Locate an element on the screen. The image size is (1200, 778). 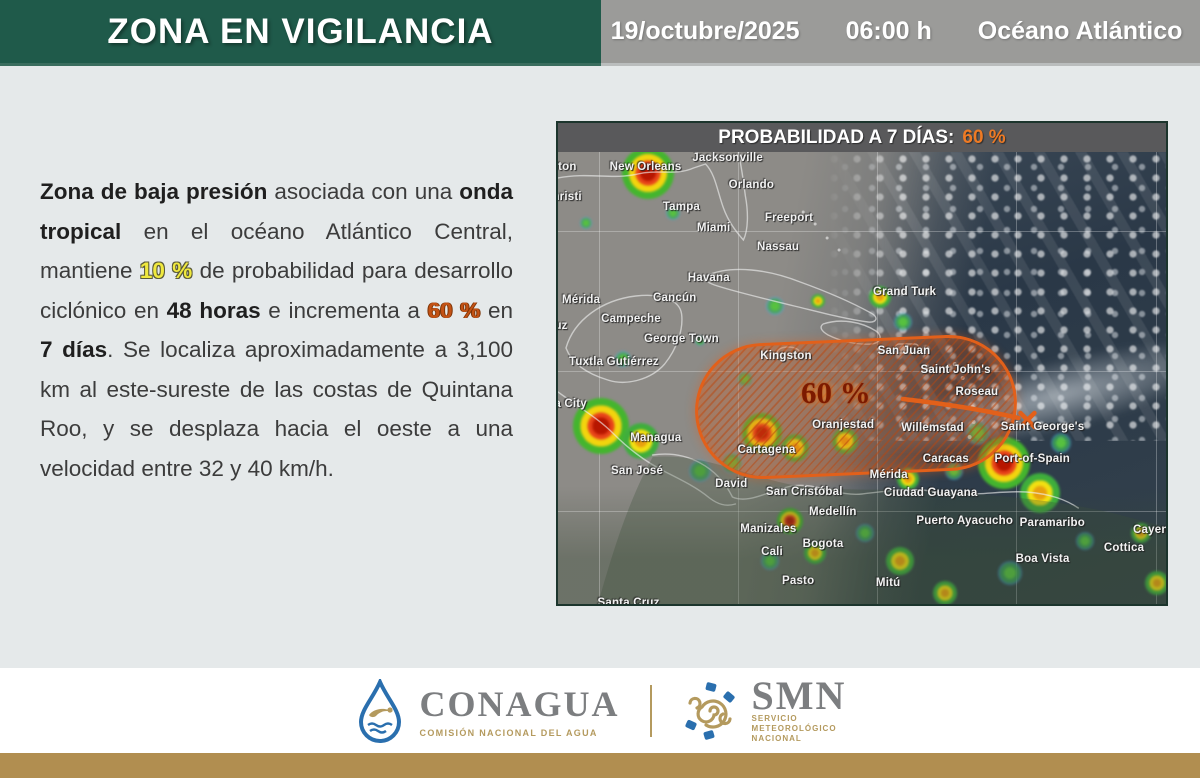
title-banner: ZONA EN VIGILANCIA is located at coordinates (300, 33).